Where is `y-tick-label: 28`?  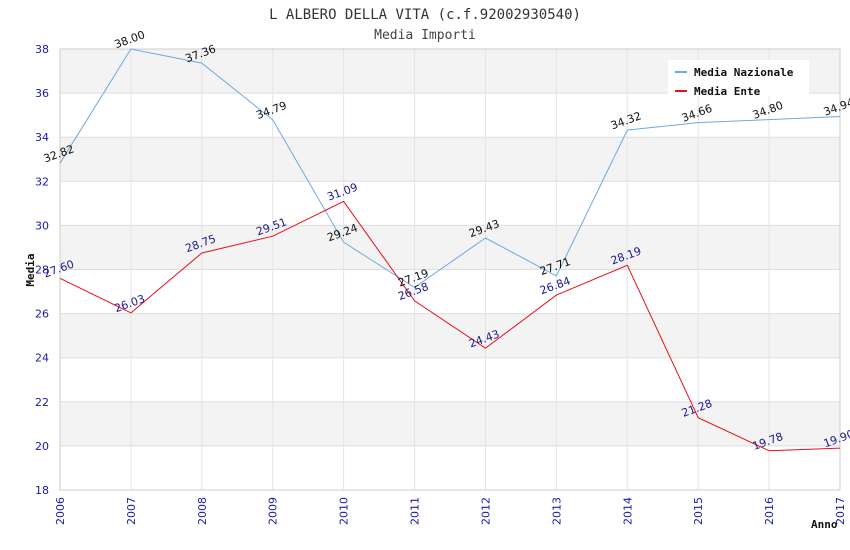
y-tick-label: 28 is located at coordinates (42, 270).